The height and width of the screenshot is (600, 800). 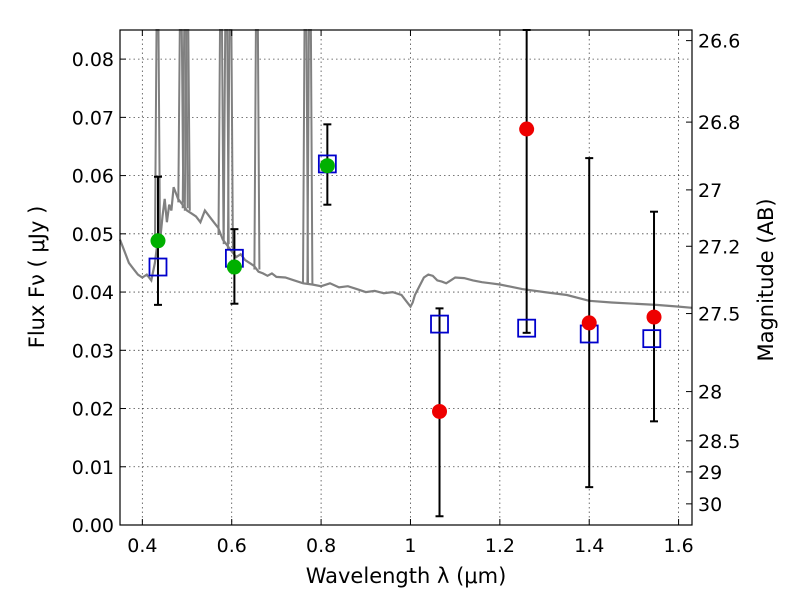 What do you see at coordinates (410, 546) in the screenshot?
I see `x-tick-label-3: 1` at bounding box center [410, 546].